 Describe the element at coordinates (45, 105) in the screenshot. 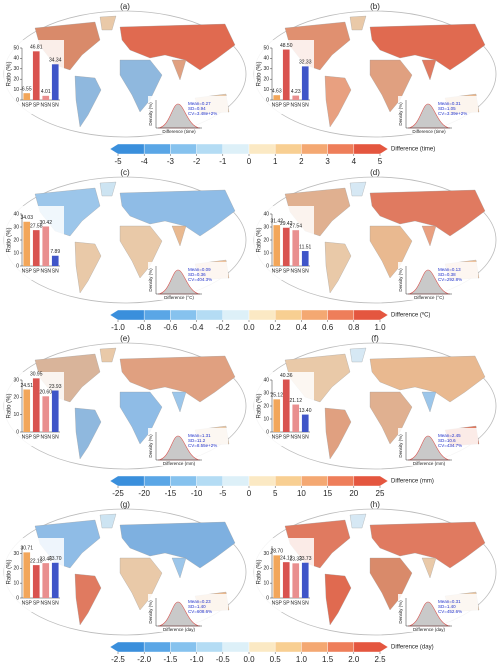

I see `x-tick-label: NSN` at that location.